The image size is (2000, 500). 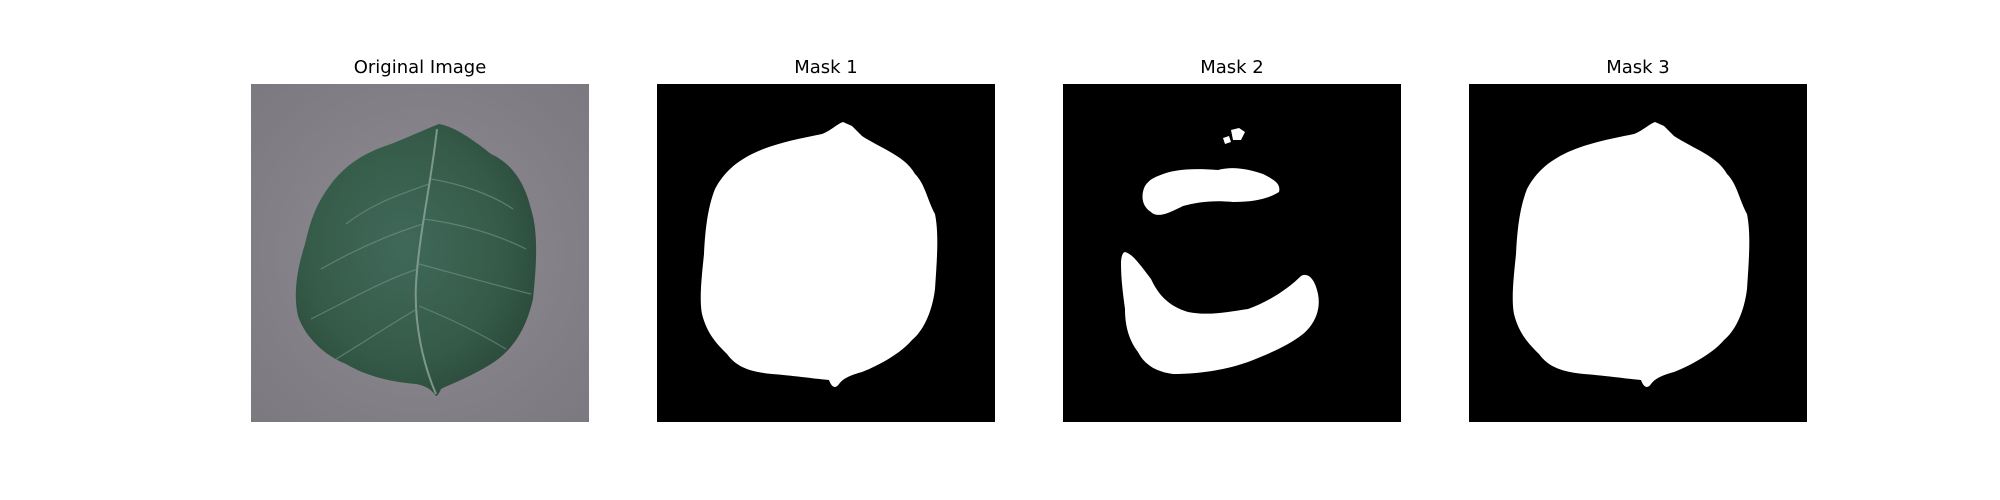 I want to click on original-leaf-photo, so click(x=420, y=253).